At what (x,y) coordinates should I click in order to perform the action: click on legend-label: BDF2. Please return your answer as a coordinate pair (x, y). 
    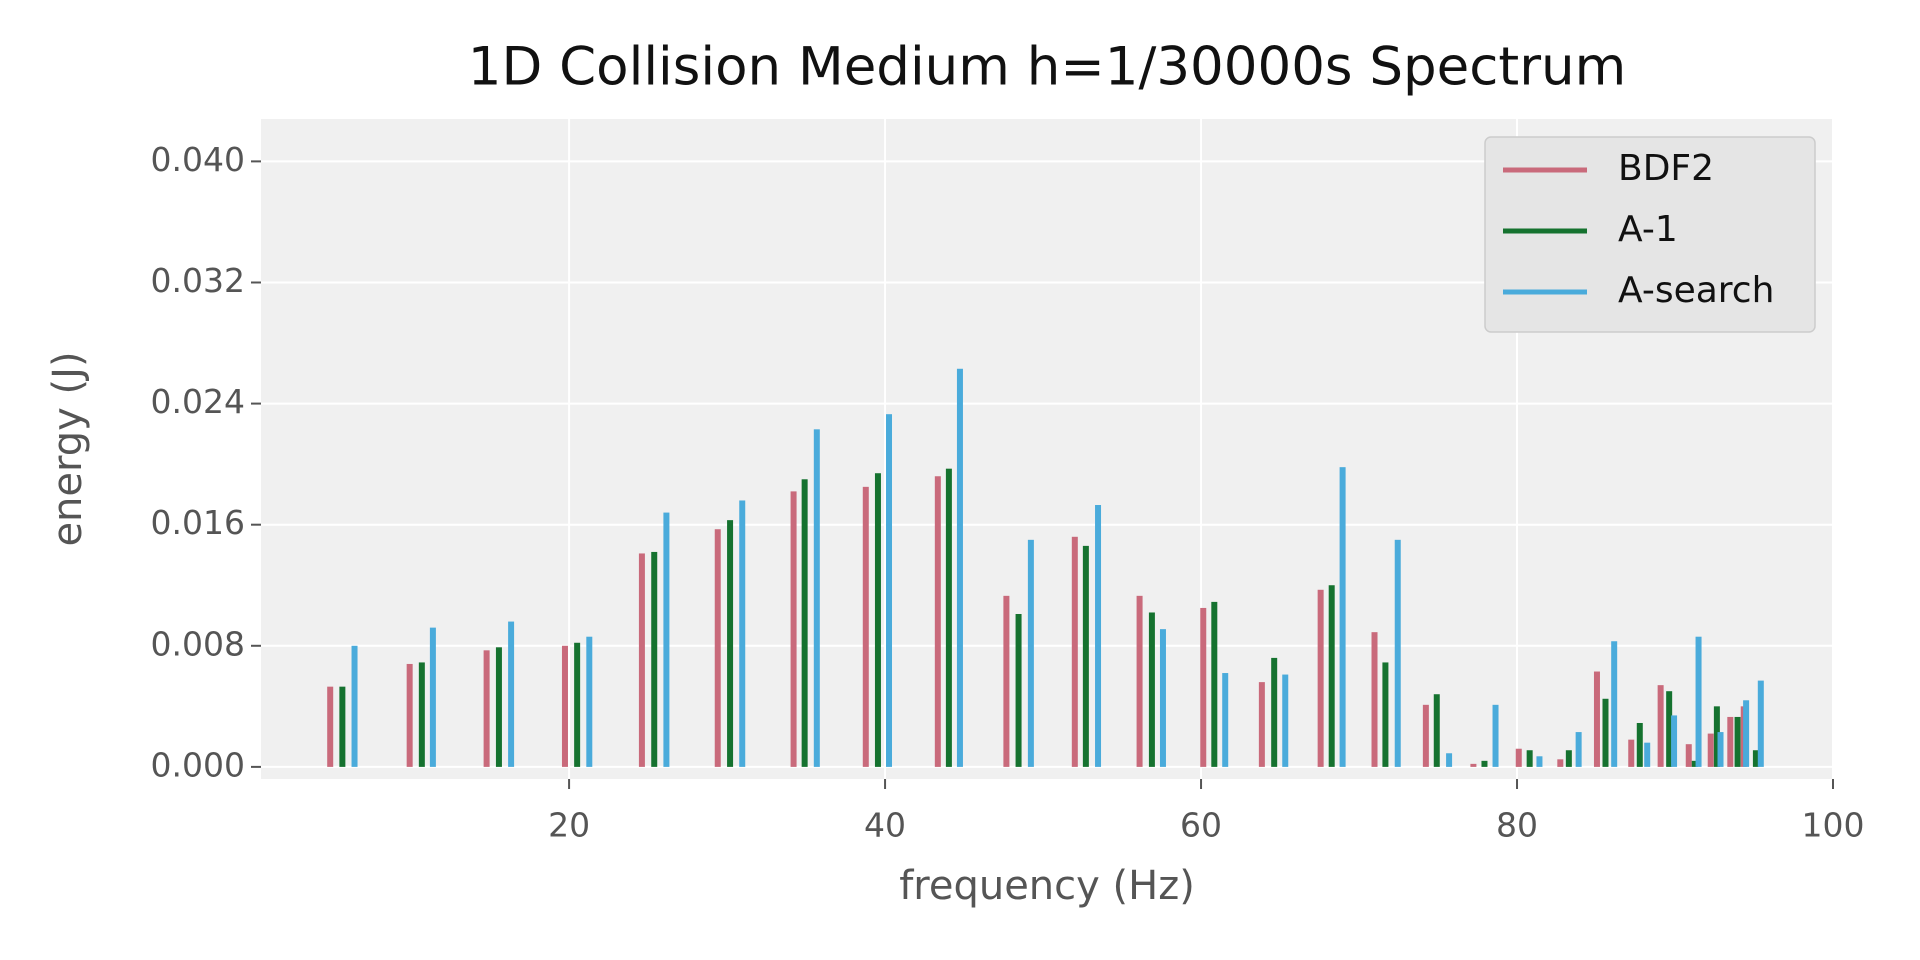
    Looking at the image, I should click on (1666, 168).